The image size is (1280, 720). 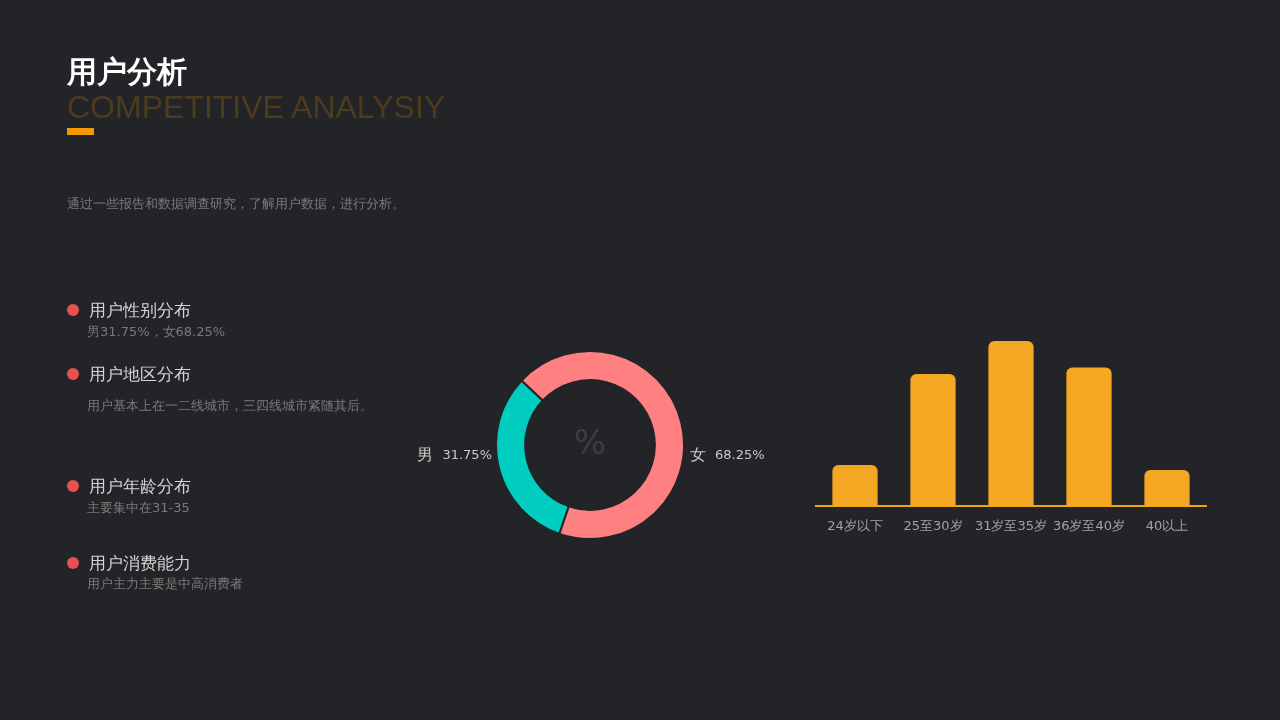 What do you see at coordinates (1167, 525) in the screenshot?
I see `x-tick-label: 40以上` at bounding box center [1167, 525].